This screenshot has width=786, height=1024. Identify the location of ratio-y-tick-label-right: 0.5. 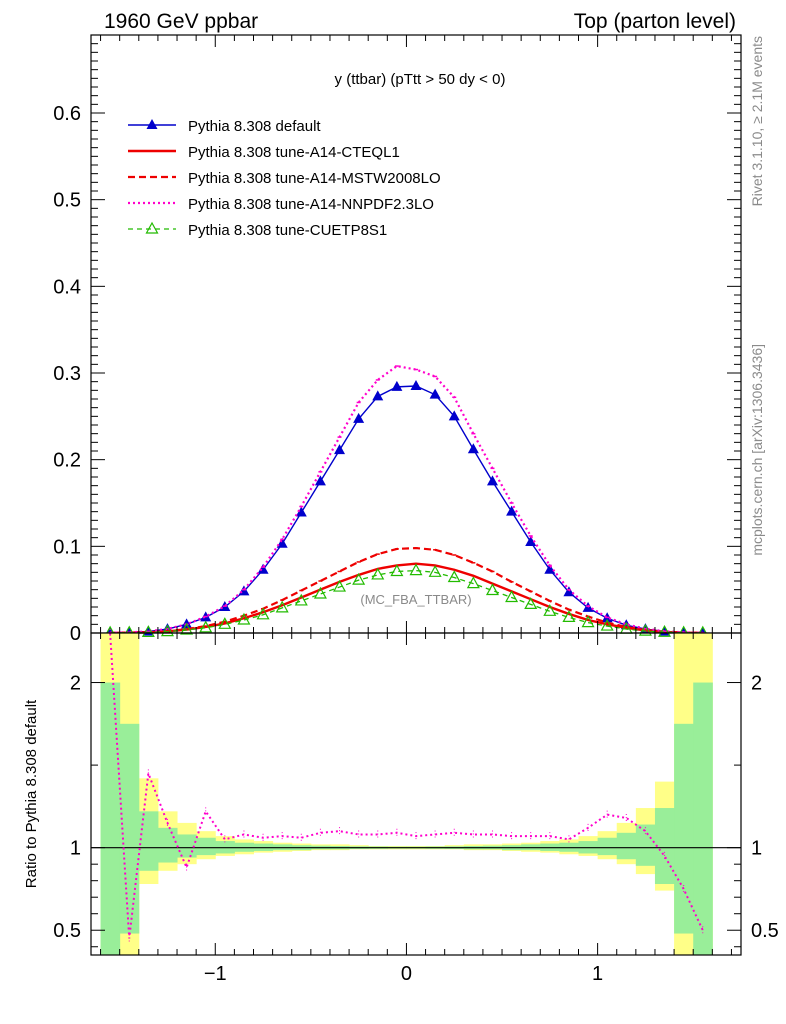
(765, 931).